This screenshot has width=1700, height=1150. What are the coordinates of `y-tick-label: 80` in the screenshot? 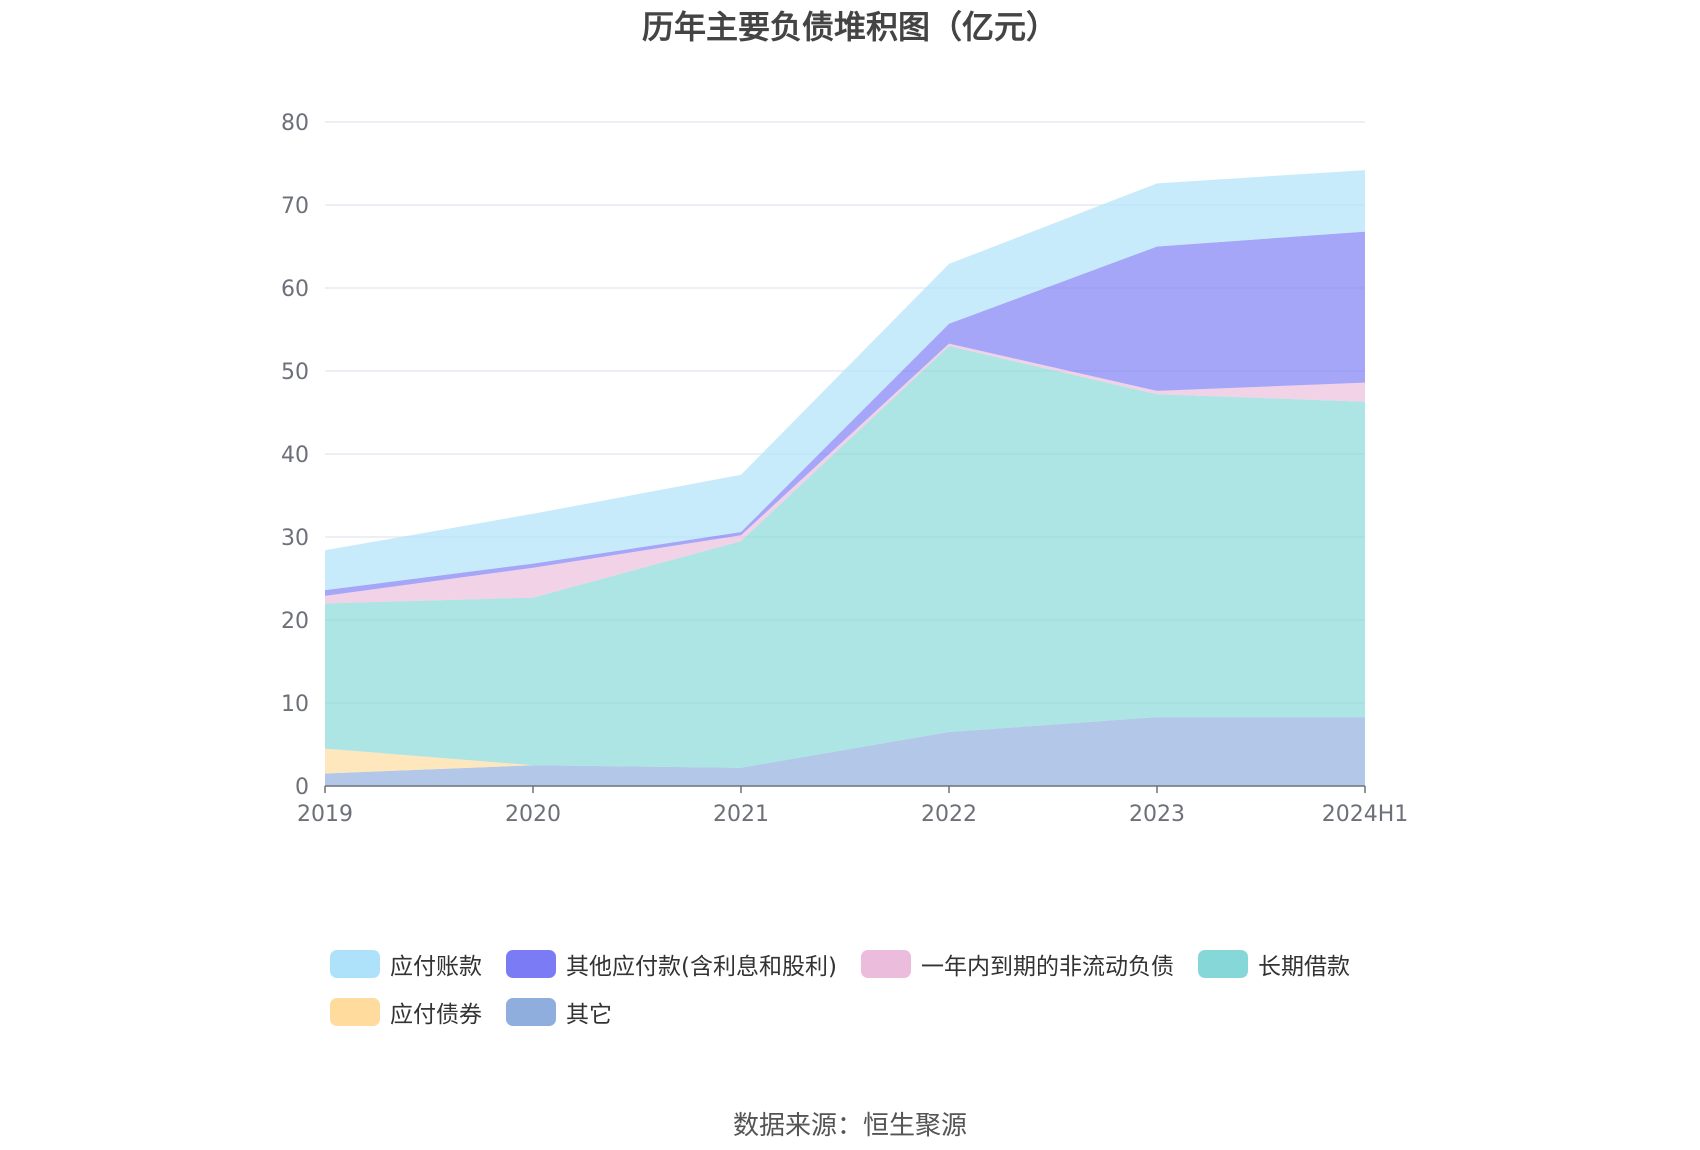 It's located at (295, 123).